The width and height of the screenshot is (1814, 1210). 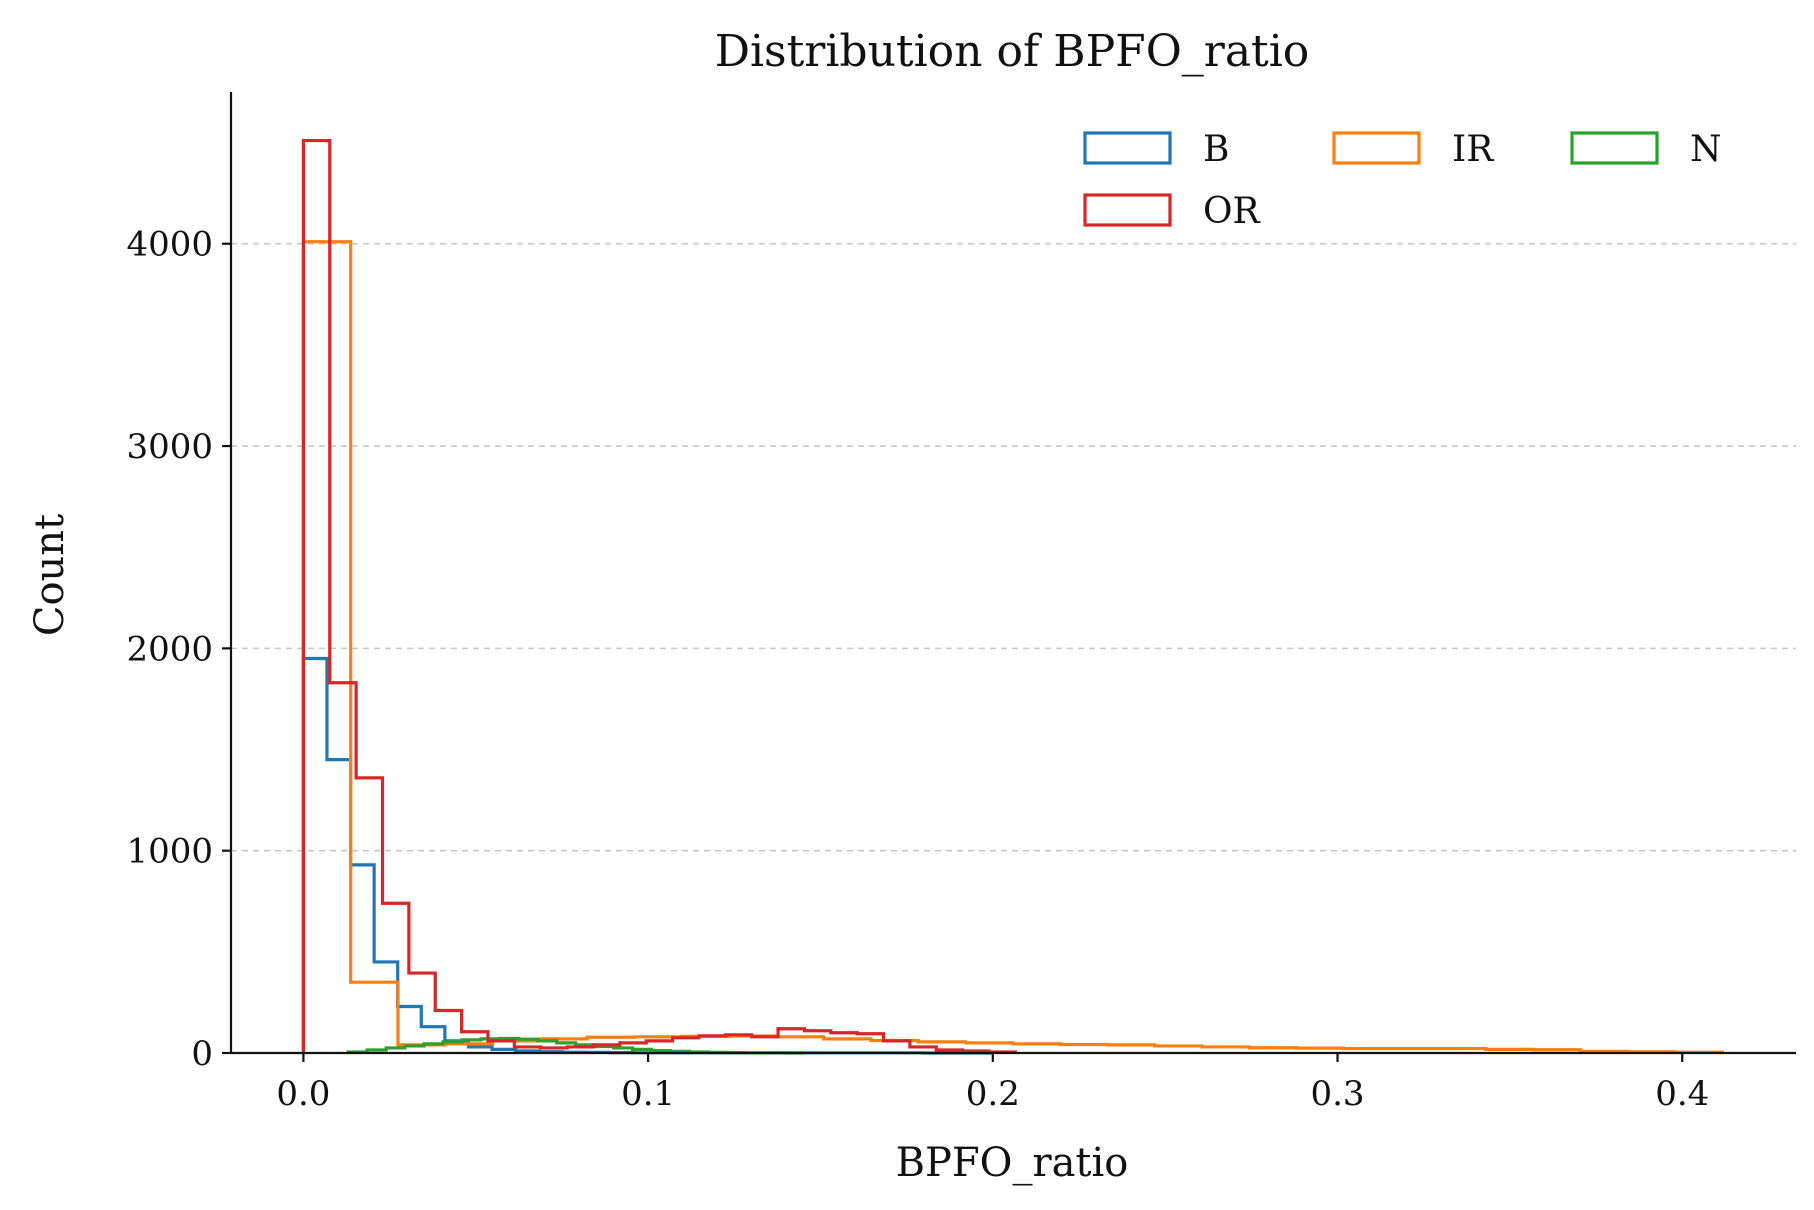 I want to click on legend: B IR N OR, so click(x=1402, y=180).